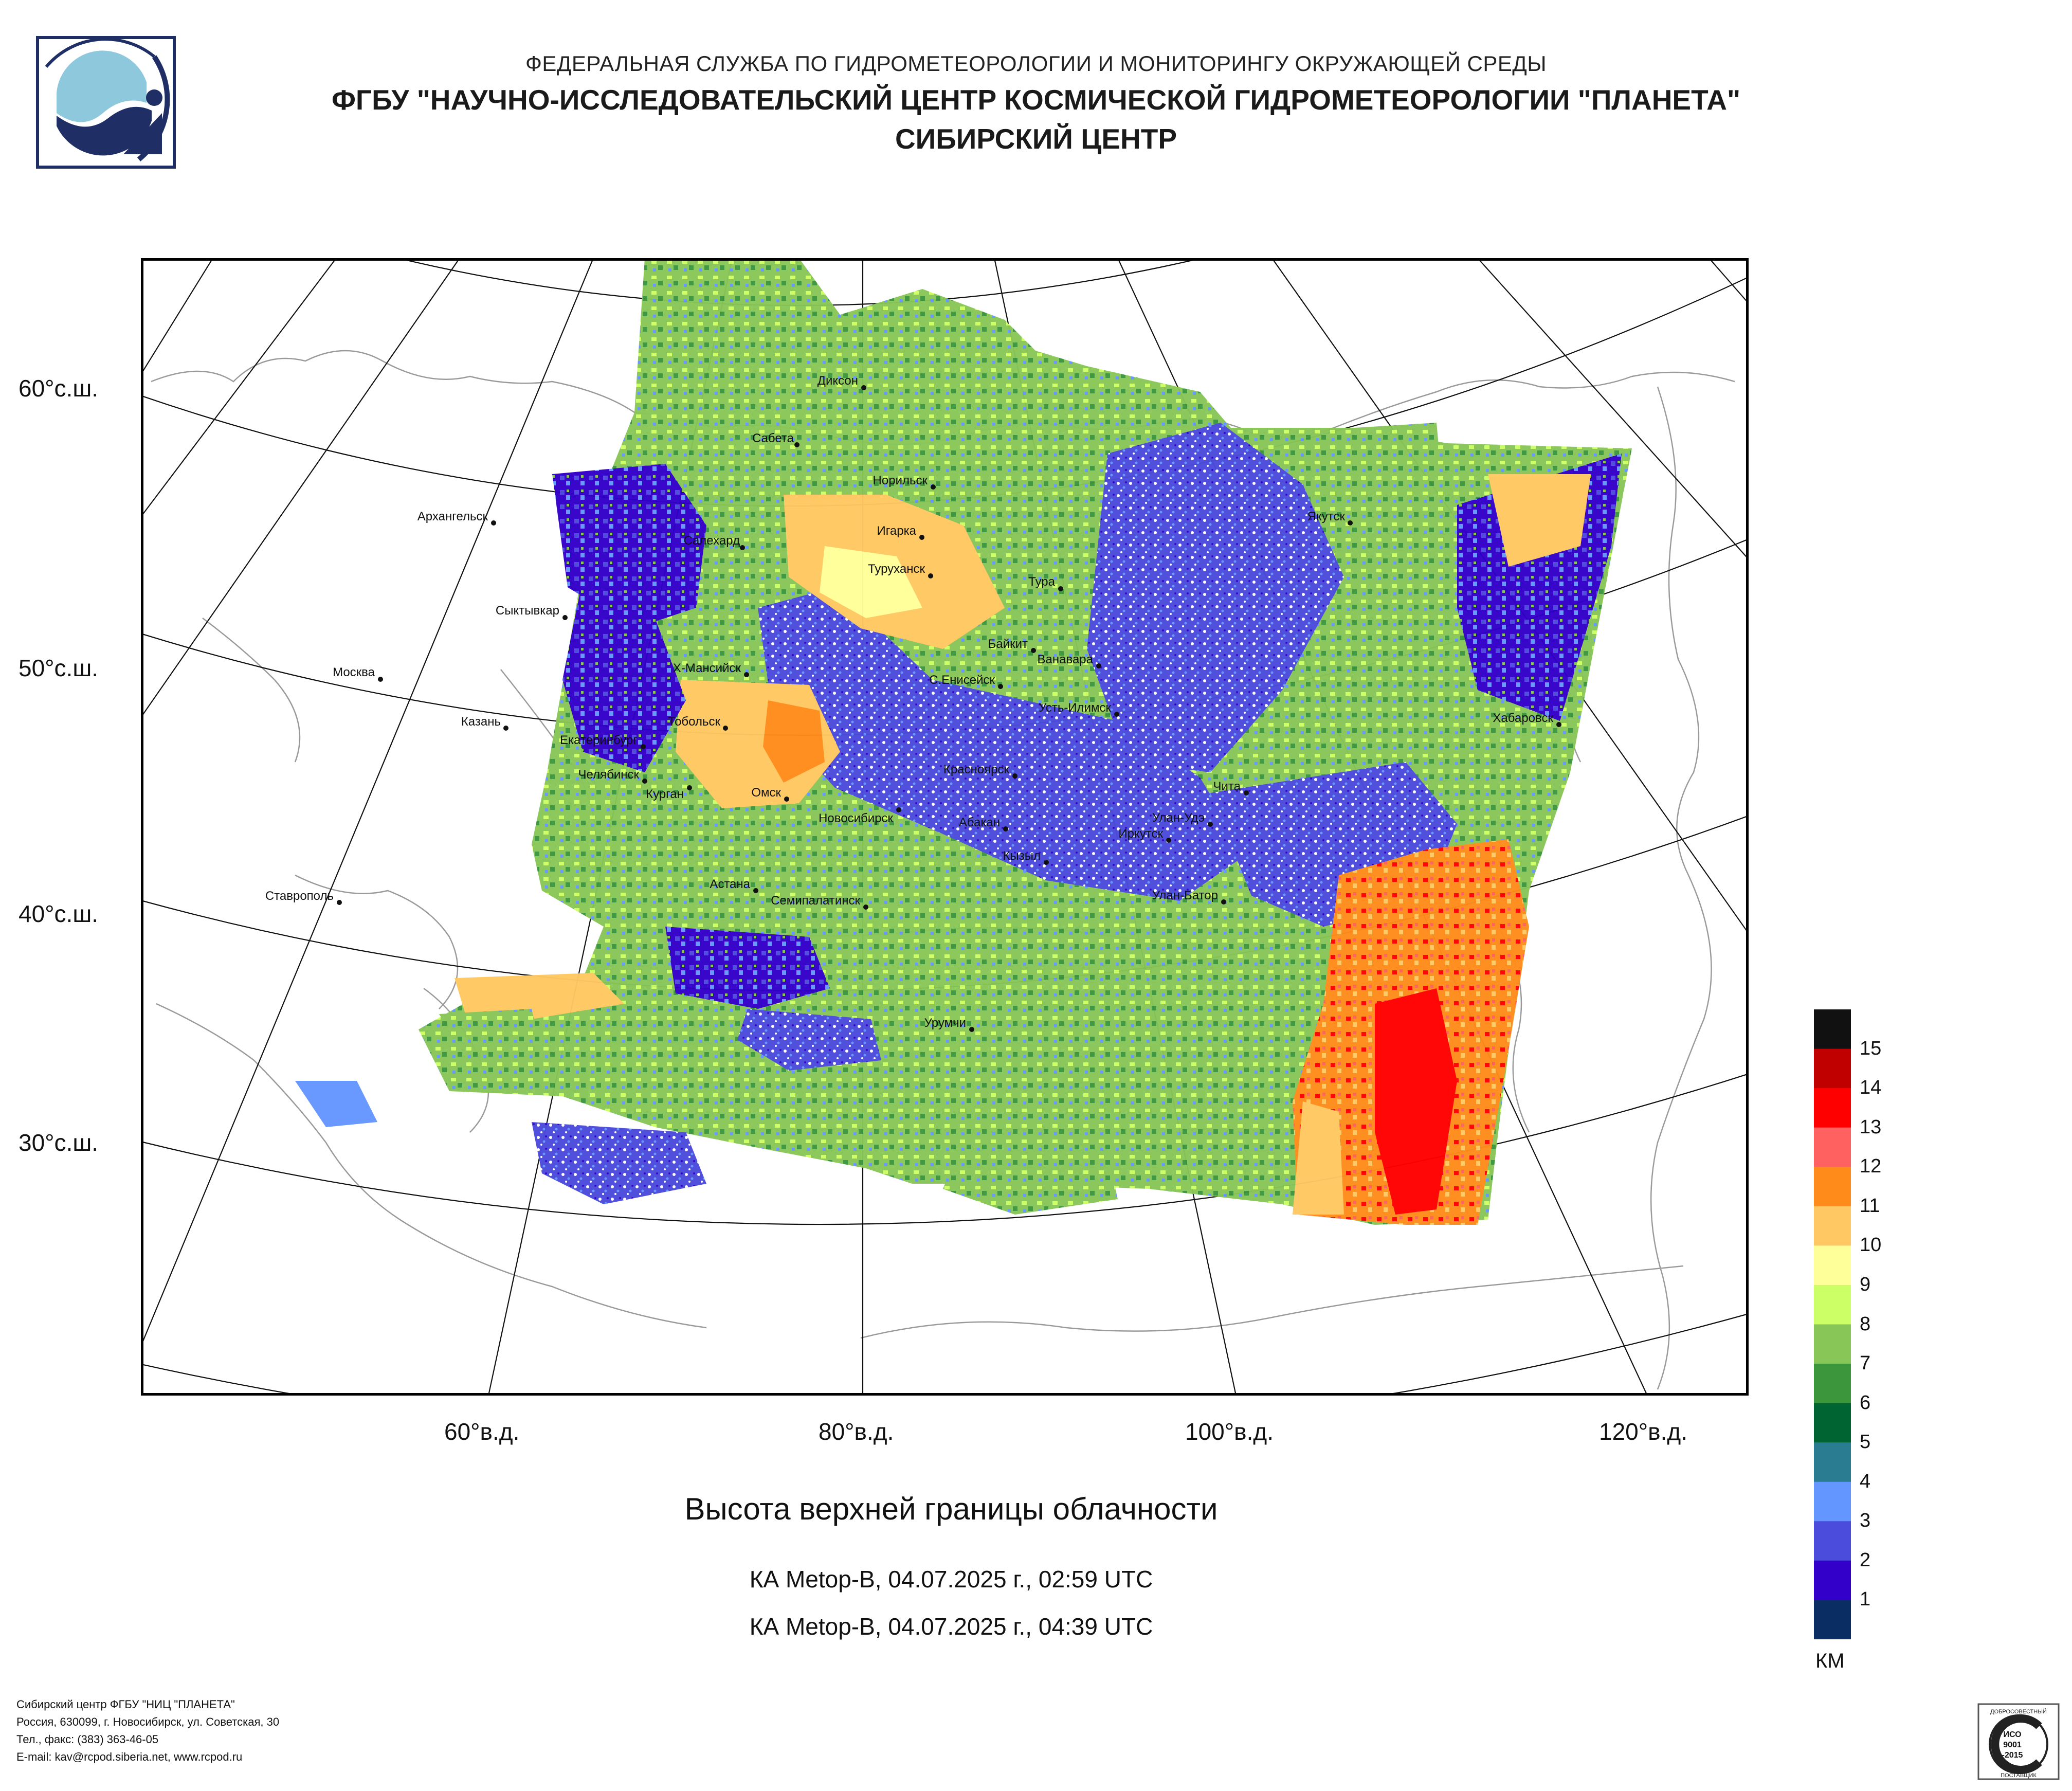 The width and height of the screenshot is (2072, 1791). I want to click on lat-label-50: 50°с.ш., so click(59, 668).